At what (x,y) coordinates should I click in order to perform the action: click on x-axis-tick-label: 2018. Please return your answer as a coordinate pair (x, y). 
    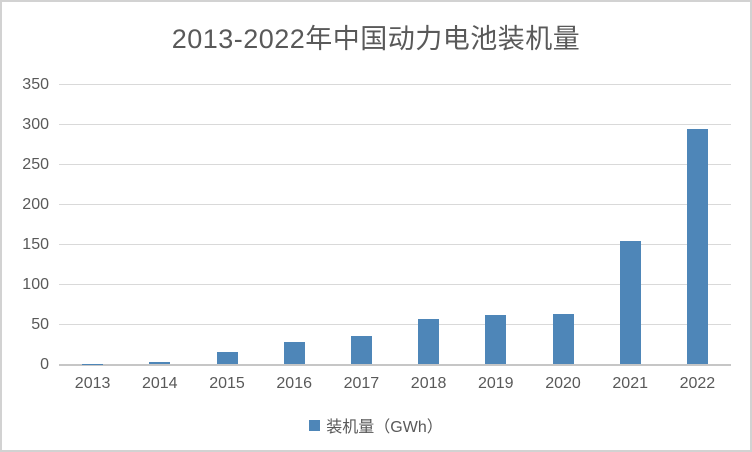
    Looking at the image, I should click on (428, 383).